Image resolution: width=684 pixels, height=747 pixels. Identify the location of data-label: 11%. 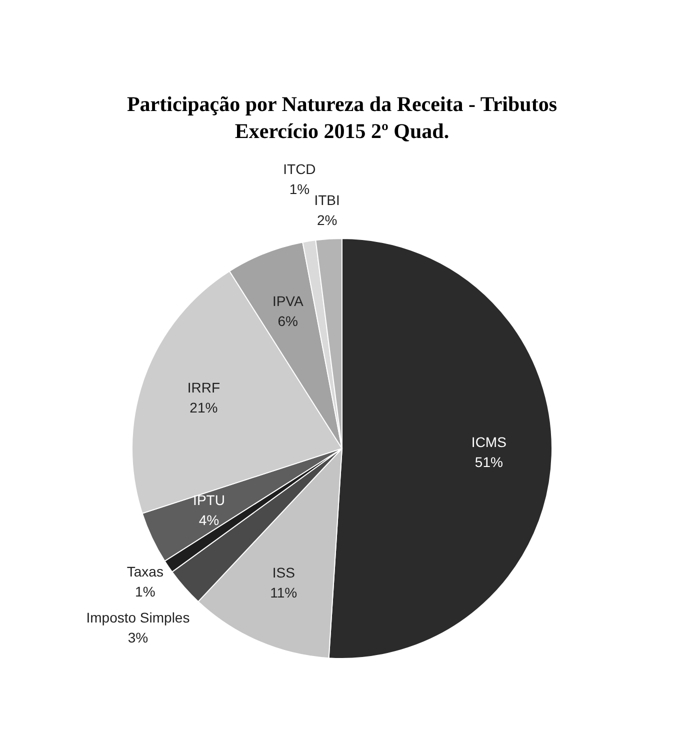
(284, 592).